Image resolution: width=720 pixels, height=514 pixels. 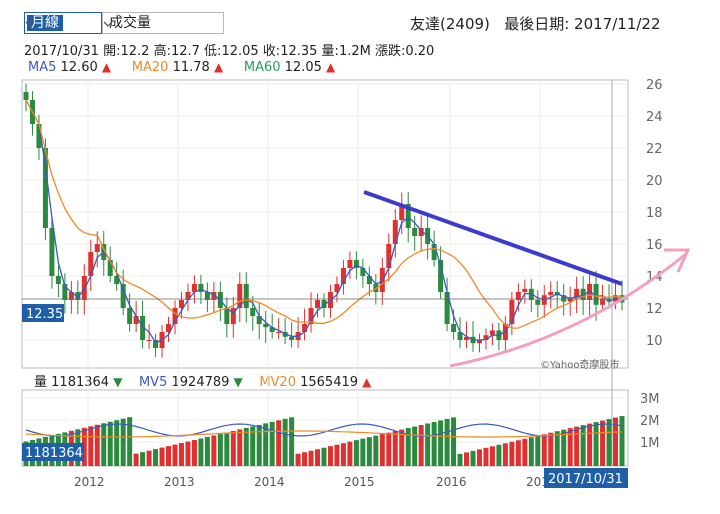 I want to click on volume-tick-label: 3M, so click(x=650, y=399).